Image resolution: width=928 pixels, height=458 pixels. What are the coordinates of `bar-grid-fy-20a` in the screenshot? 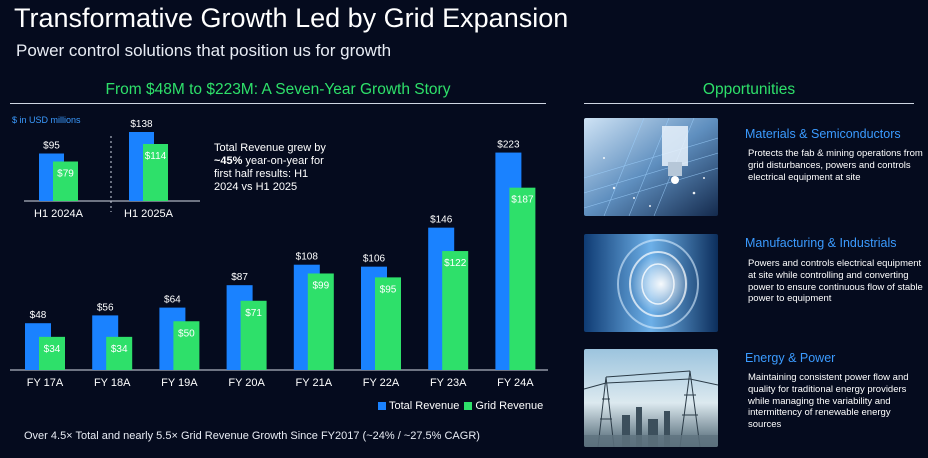 It's located at (253, 335).